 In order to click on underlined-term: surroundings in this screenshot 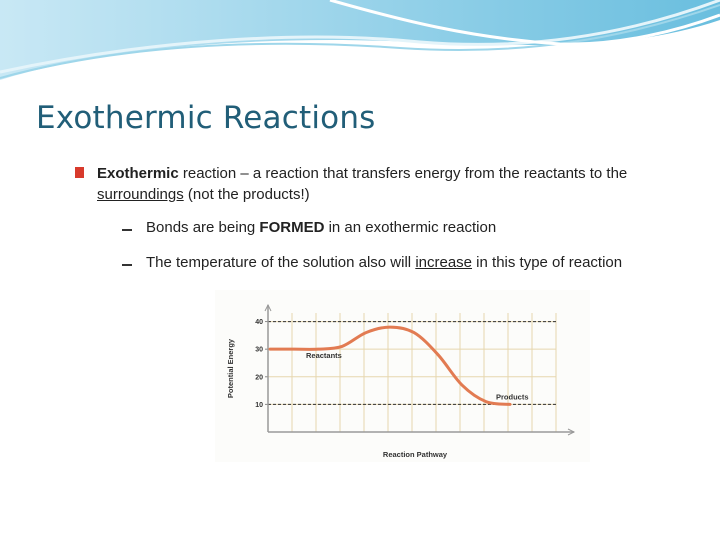, I will do `click(140, 194)`.